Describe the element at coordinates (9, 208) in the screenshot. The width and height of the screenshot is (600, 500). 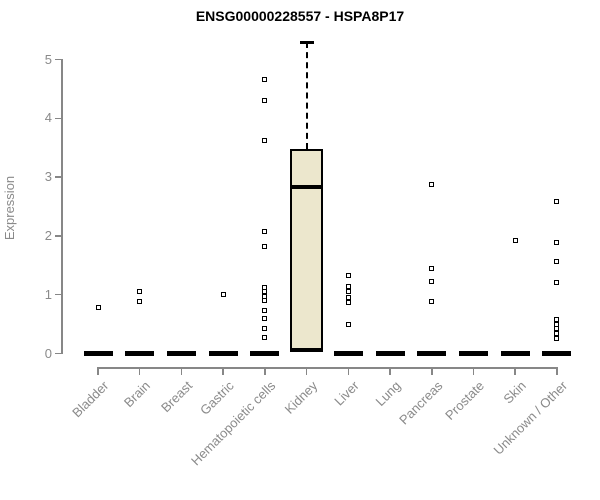
I see `y-axis-label: Expression` at that location.